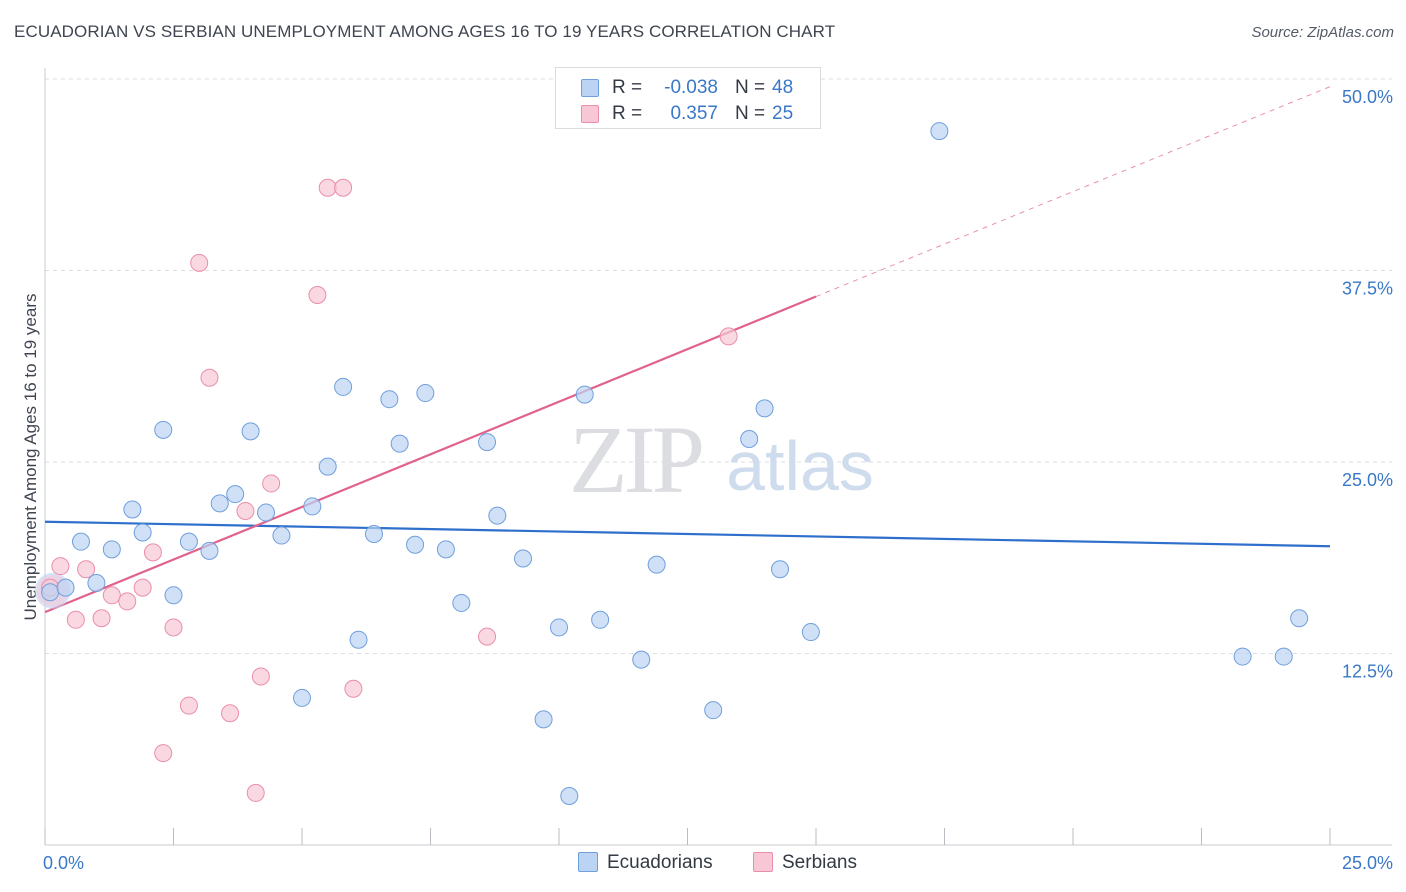 The width and height of the screenshot is (1406, 892). I want to click on legend-swatch-blue, so click(588, 862).